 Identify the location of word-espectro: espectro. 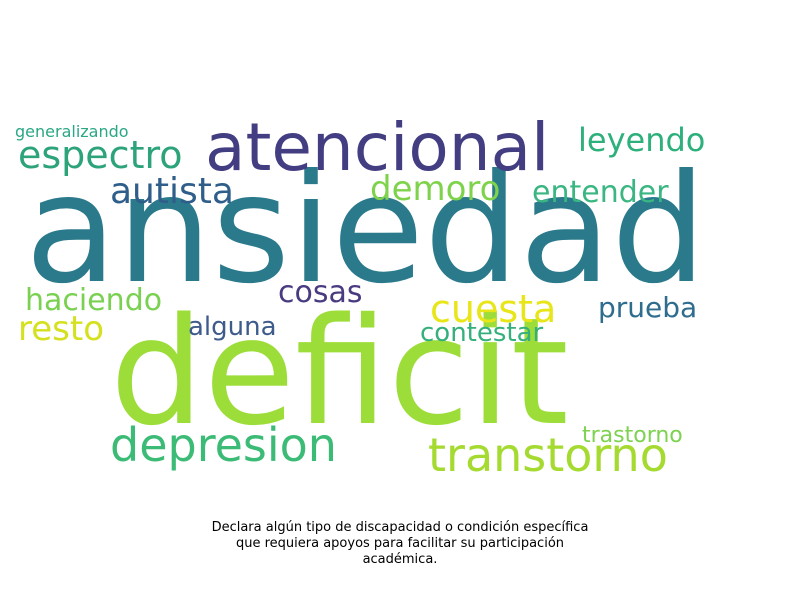
(100, 155).